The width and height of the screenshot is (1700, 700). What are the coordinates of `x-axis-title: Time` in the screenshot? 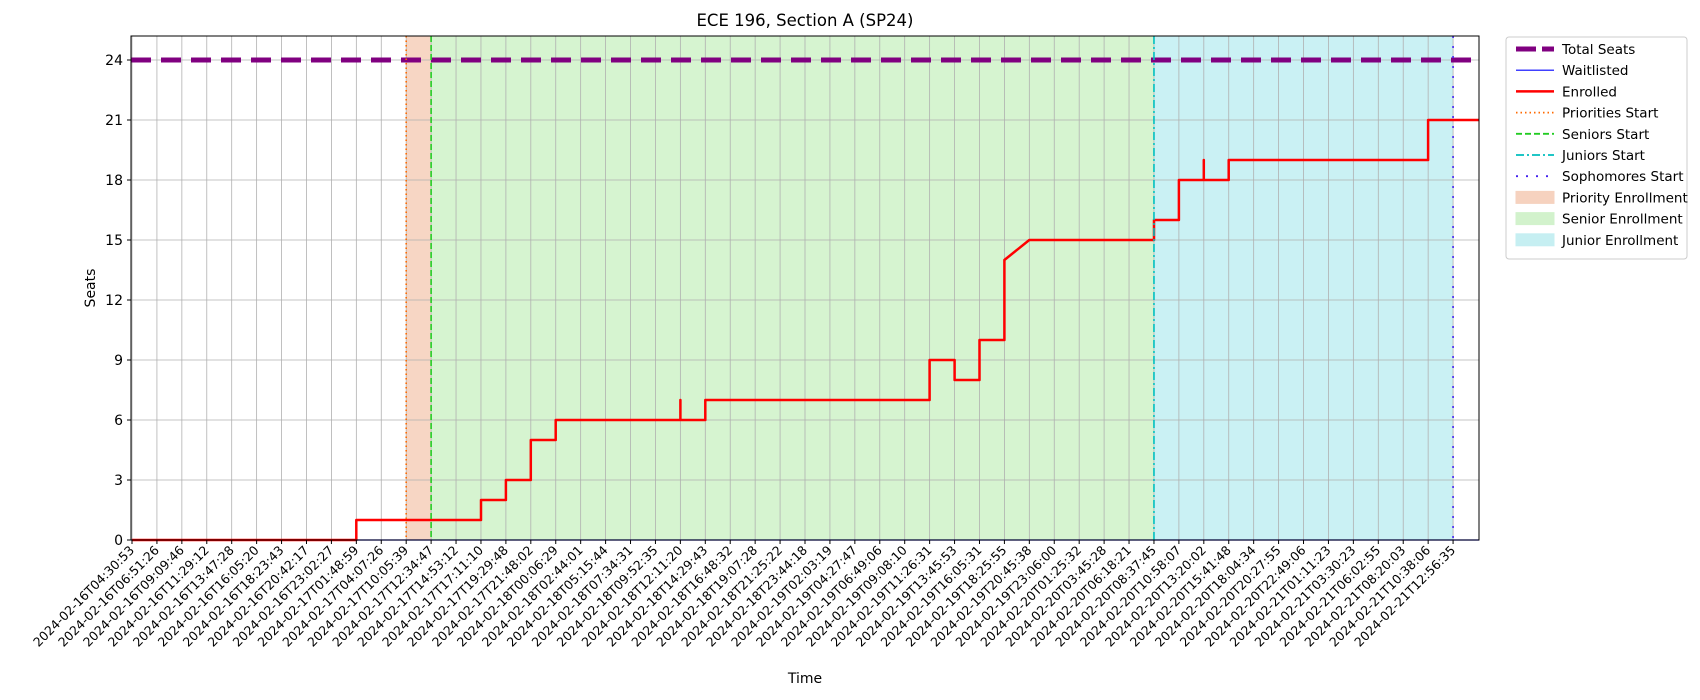 It's located at (804, 679).